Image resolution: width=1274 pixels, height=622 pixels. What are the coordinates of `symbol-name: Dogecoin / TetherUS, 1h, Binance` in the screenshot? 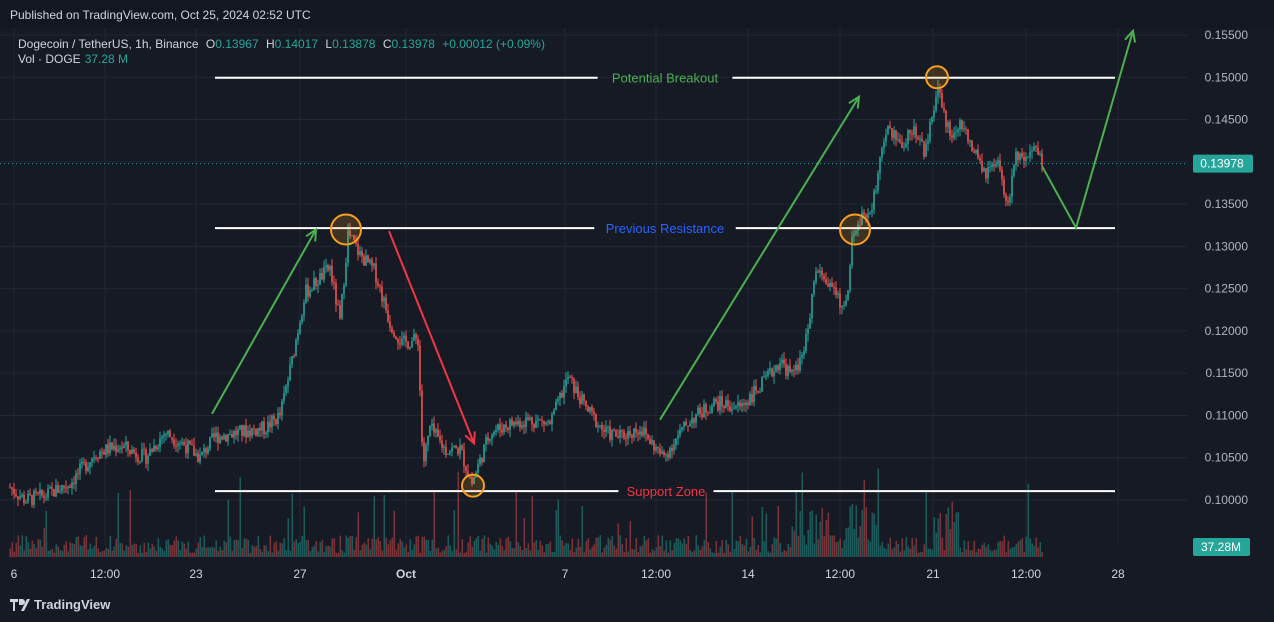 It's located at (108, 44).